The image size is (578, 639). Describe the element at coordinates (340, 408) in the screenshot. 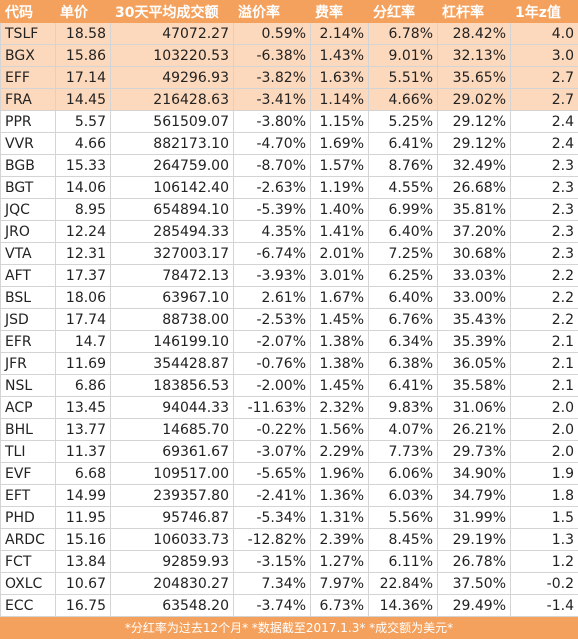

I see `table-cell: 2.32%` at that location.